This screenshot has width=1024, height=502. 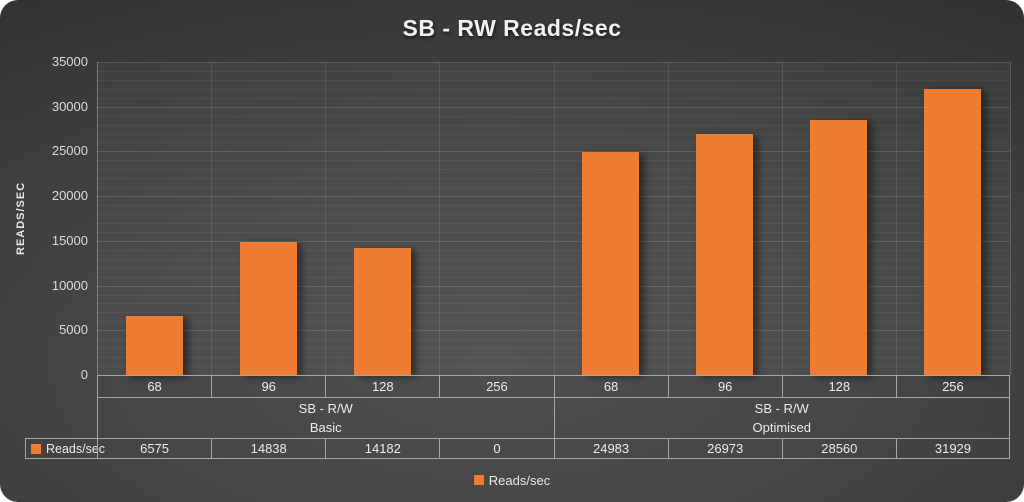 I want to click on y-tick-label: 35000, so click(x=69, y=61).